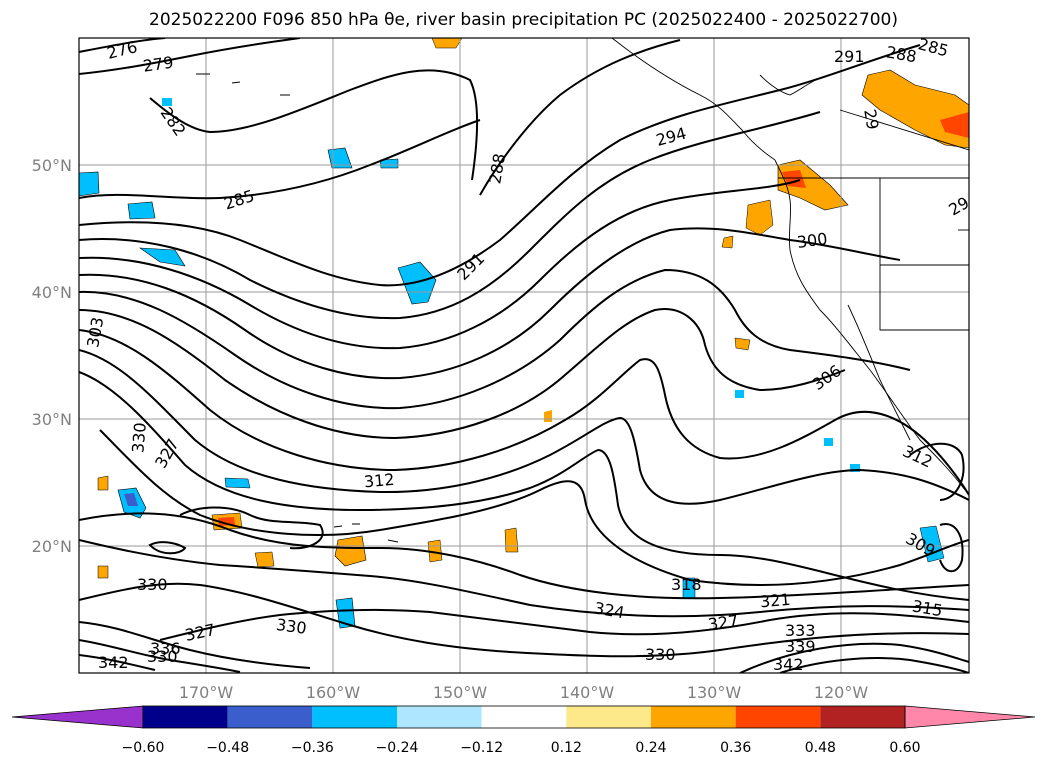 This screenshot has height=767, width=1047. What do you see at coordinates (158, 64) in the screenshot?
I see `contour-label: 279` at bounding box center [158, 64].